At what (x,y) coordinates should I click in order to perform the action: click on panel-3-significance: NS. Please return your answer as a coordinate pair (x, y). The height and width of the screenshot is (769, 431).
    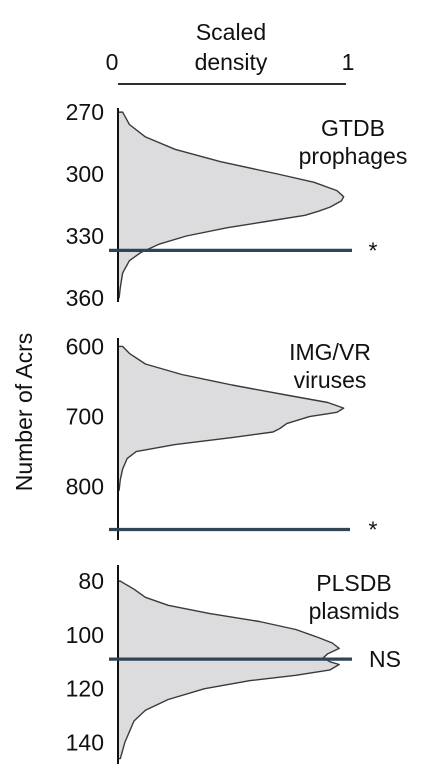
    Looking at the image, I should click on (385, 659).